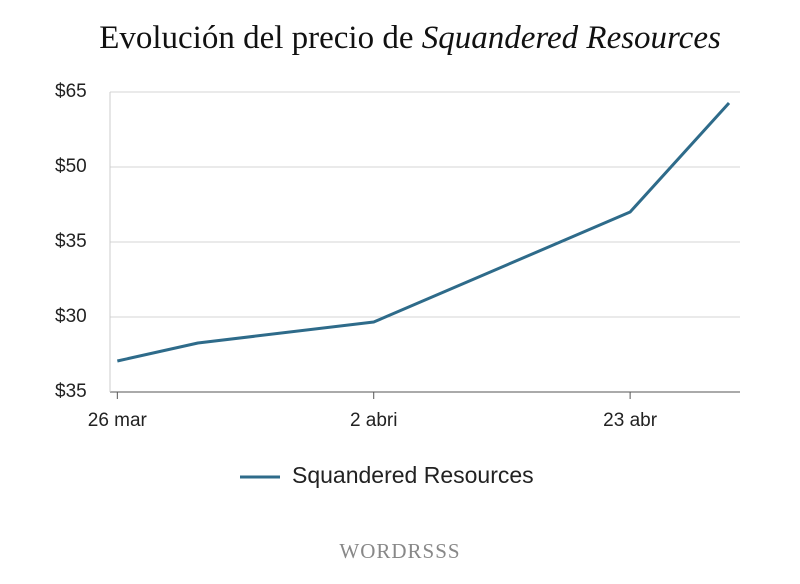  What do you see at coordinates (71, 166) in the screenshot?
I see `y-tick-label: $50` at bounding box center [71, 166].